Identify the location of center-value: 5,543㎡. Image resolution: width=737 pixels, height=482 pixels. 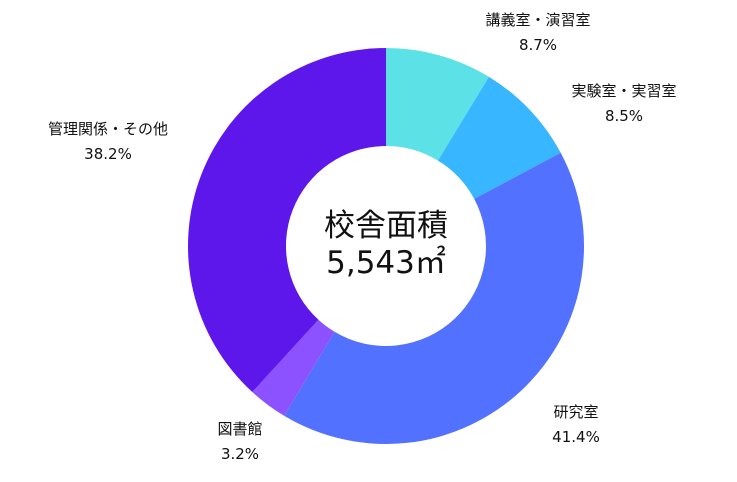
(386, 263).